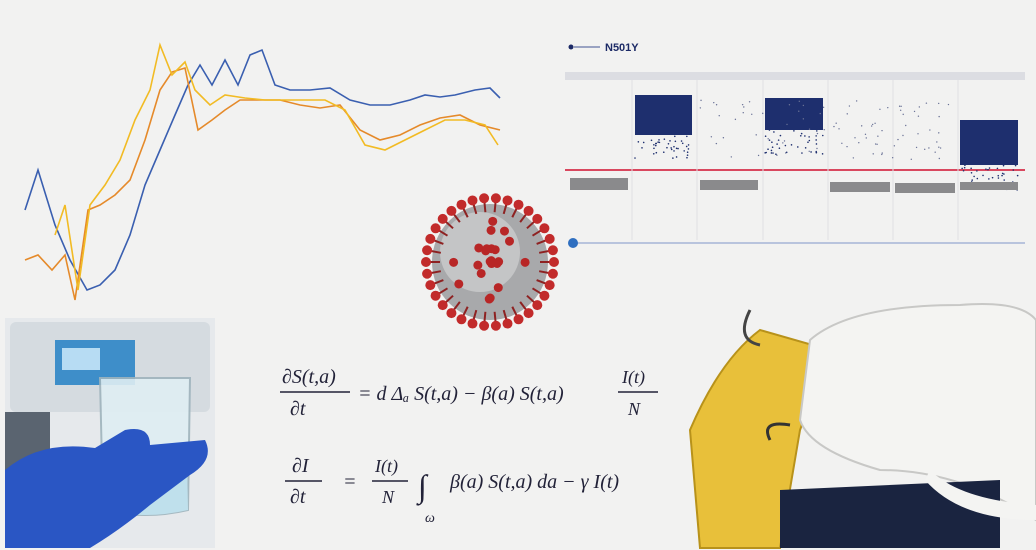 This screenshot has width=1036, height=550. I want to click on eq2-rhs: β(a) S(t,a) da − γ I(t), so click(534, 482).